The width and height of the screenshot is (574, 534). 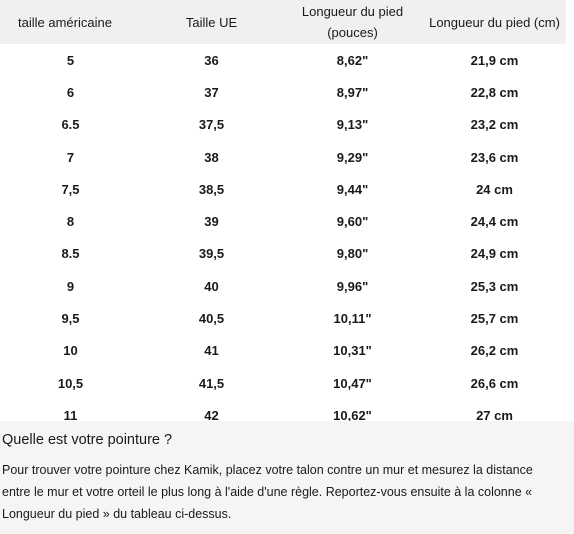 What do you see at coordinates (494, 414) in the screenshot?
I see `cell-foot-length-cm: 27 cm` at bounding box center [494, 414].